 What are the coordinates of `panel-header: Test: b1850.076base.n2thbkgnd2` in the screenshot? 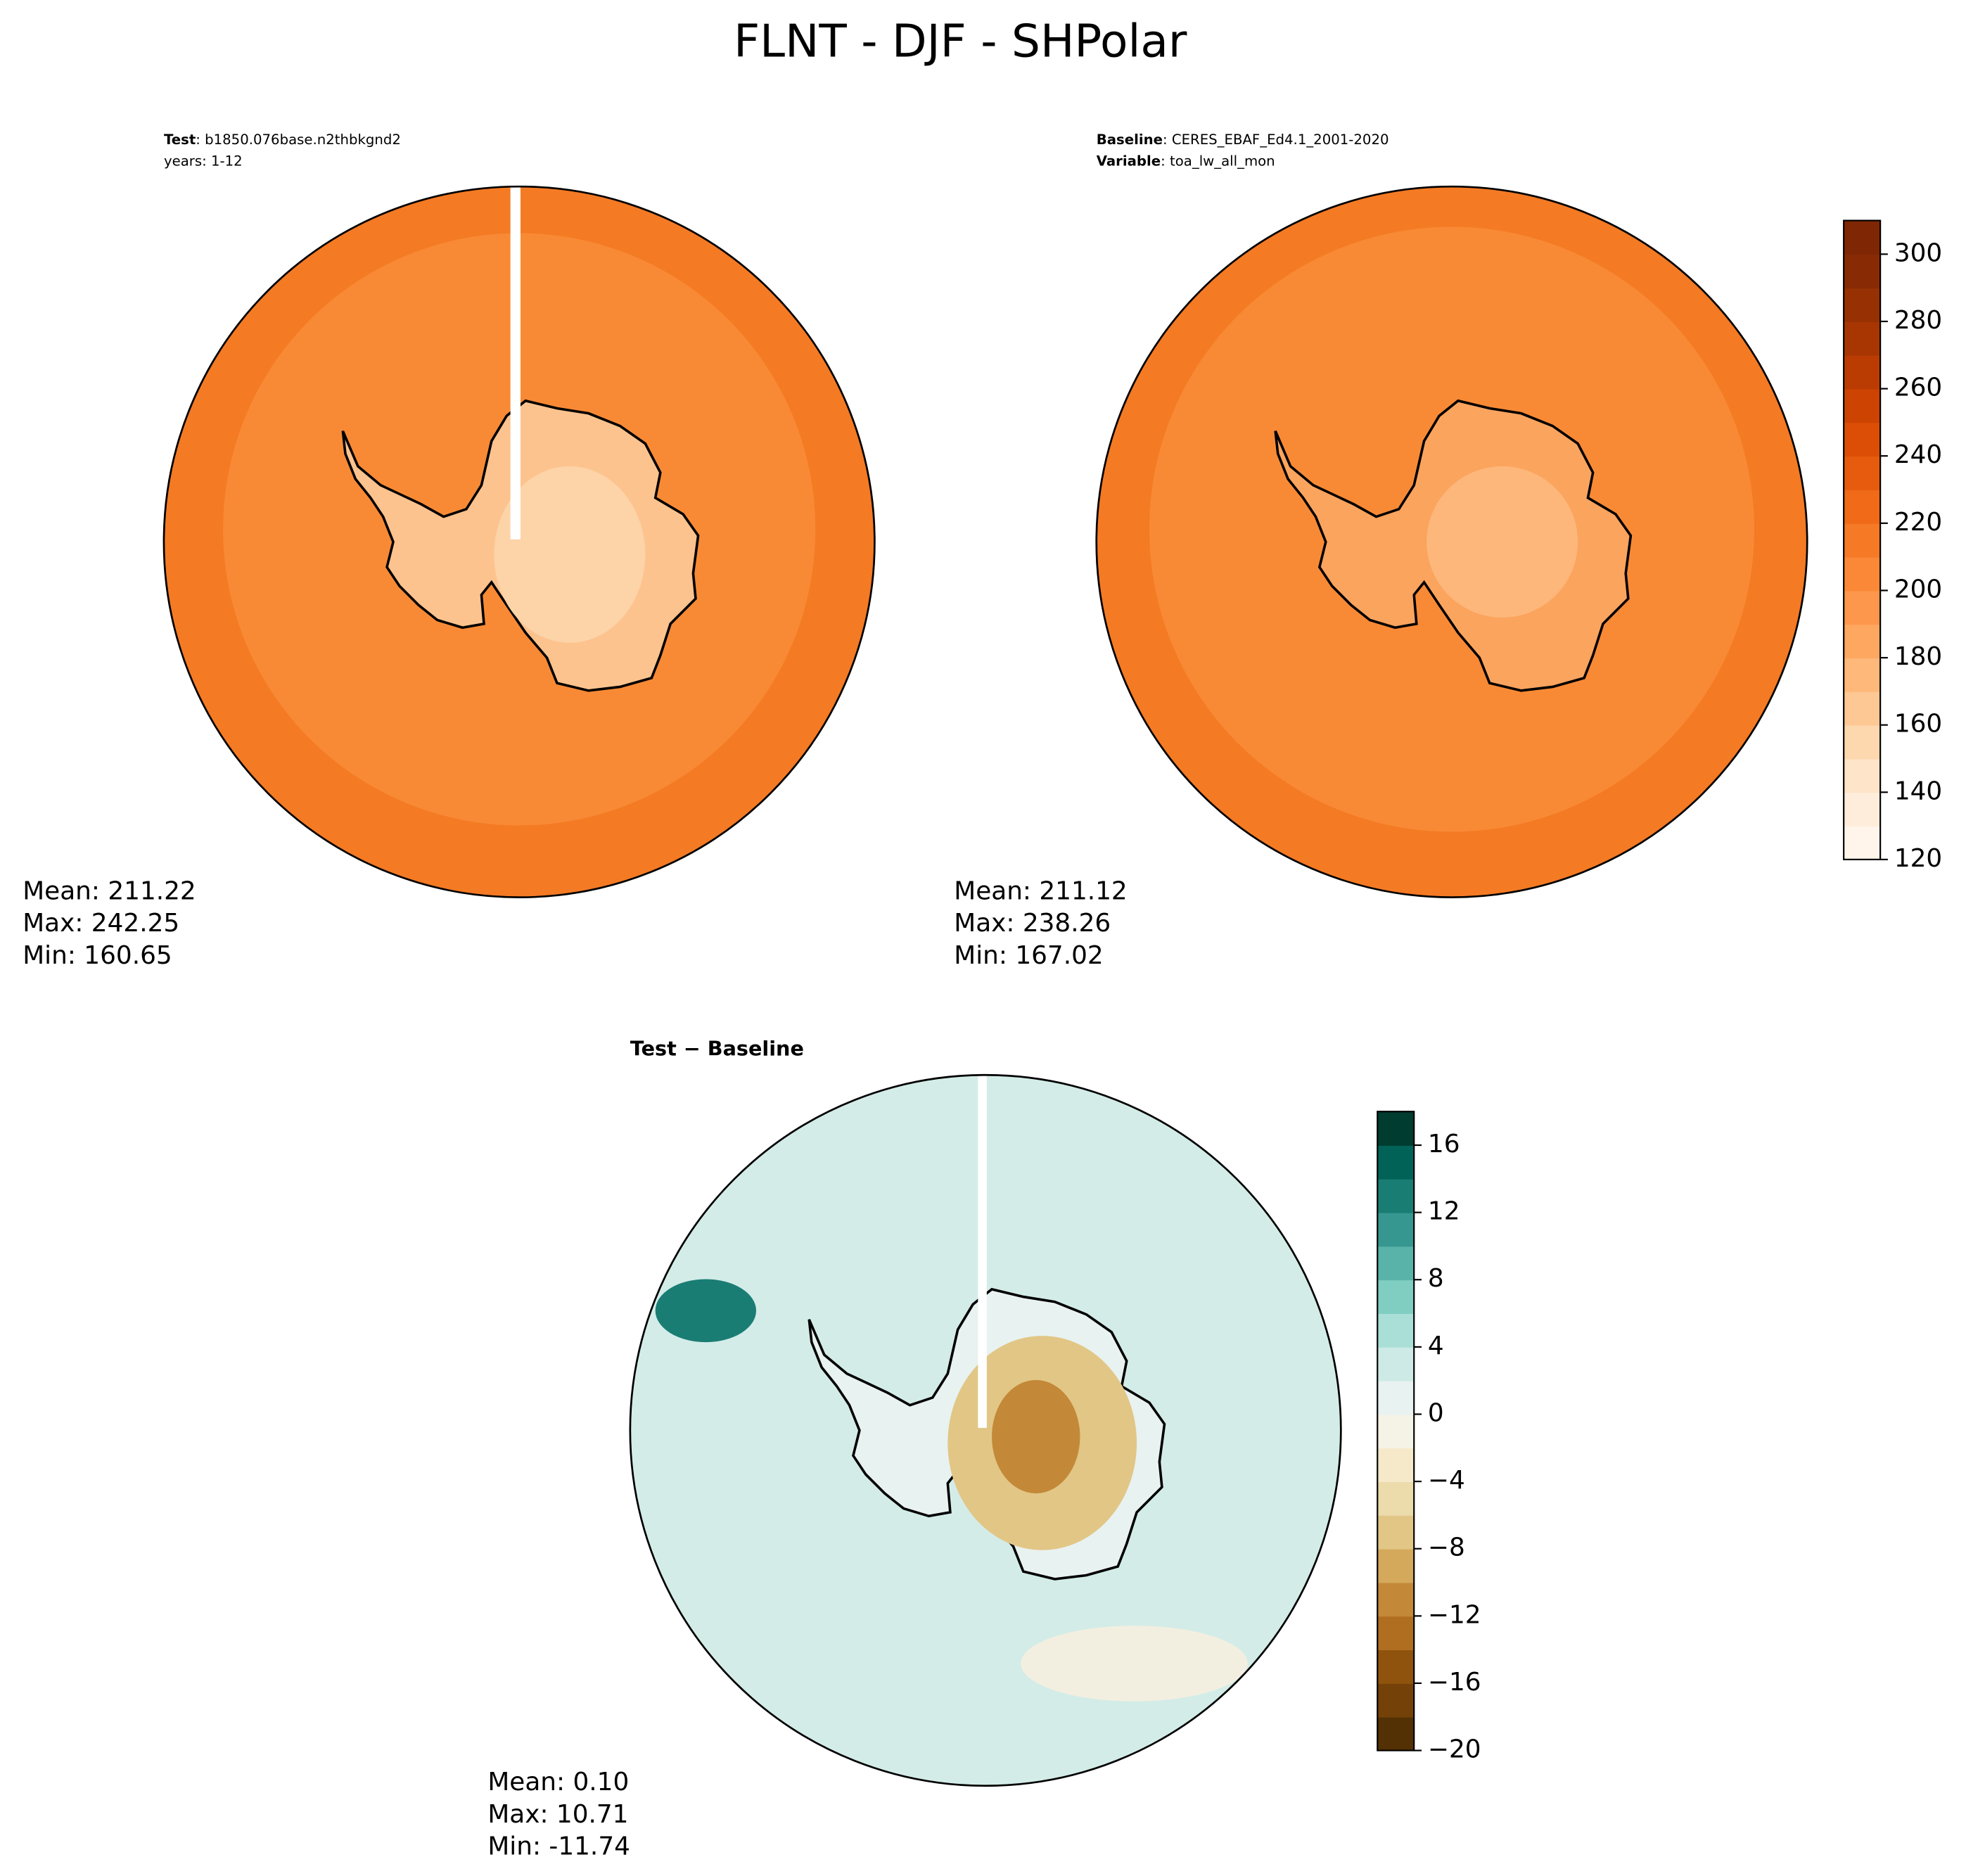 It's located at (282, 139).